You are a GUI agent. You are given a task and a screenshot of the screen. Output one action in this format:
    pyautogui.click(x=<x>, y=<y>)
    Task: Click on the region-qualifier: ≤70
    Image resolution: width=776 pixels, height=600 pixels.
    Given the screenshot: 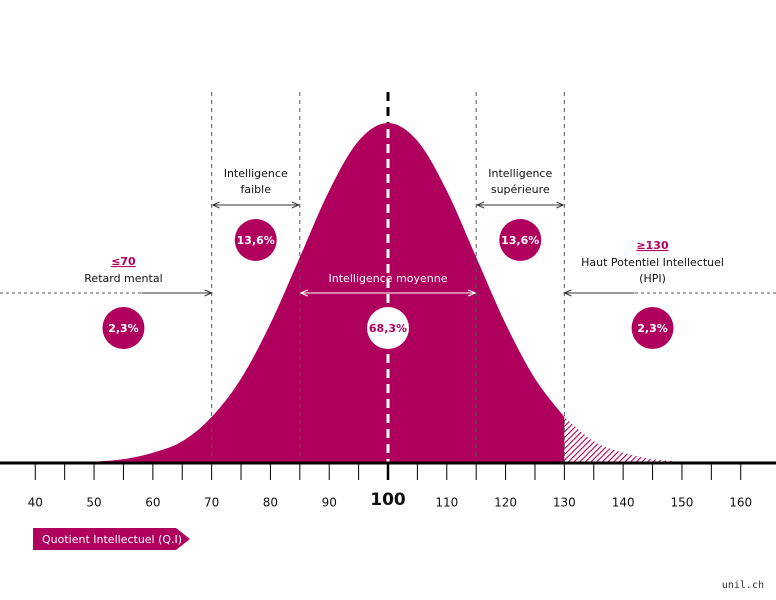 What is the action you would take?
    pyautogui.click(x=123, y=261)
    